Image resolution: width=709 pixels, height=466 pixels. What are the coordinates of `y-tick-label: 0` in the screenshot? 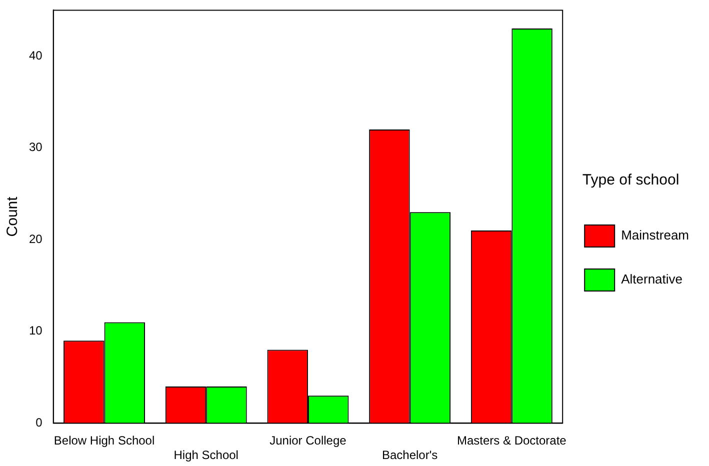 It's located at (39, 423).